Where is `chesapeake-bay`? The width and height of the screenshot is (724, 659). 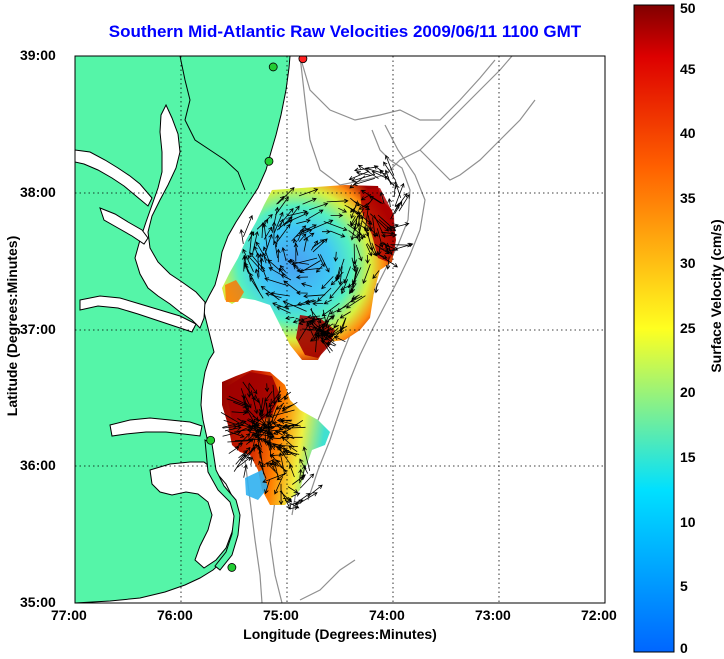
chesapeake-bay is located at coordinates (170, 216).